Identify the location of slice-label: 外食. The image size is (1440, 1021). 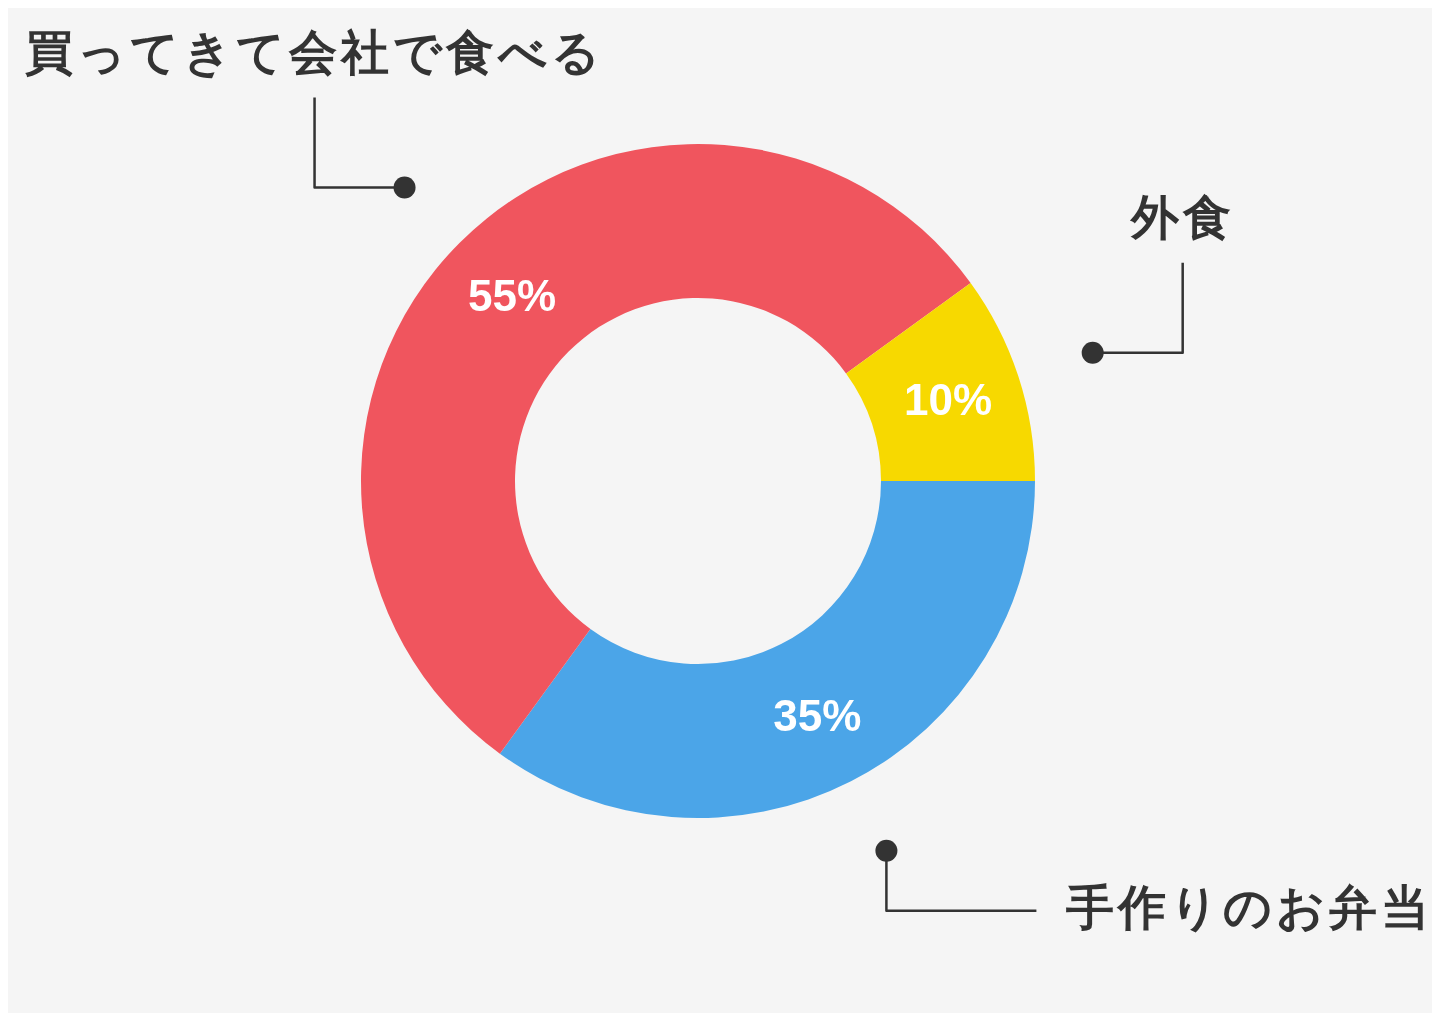
(1181, 216).